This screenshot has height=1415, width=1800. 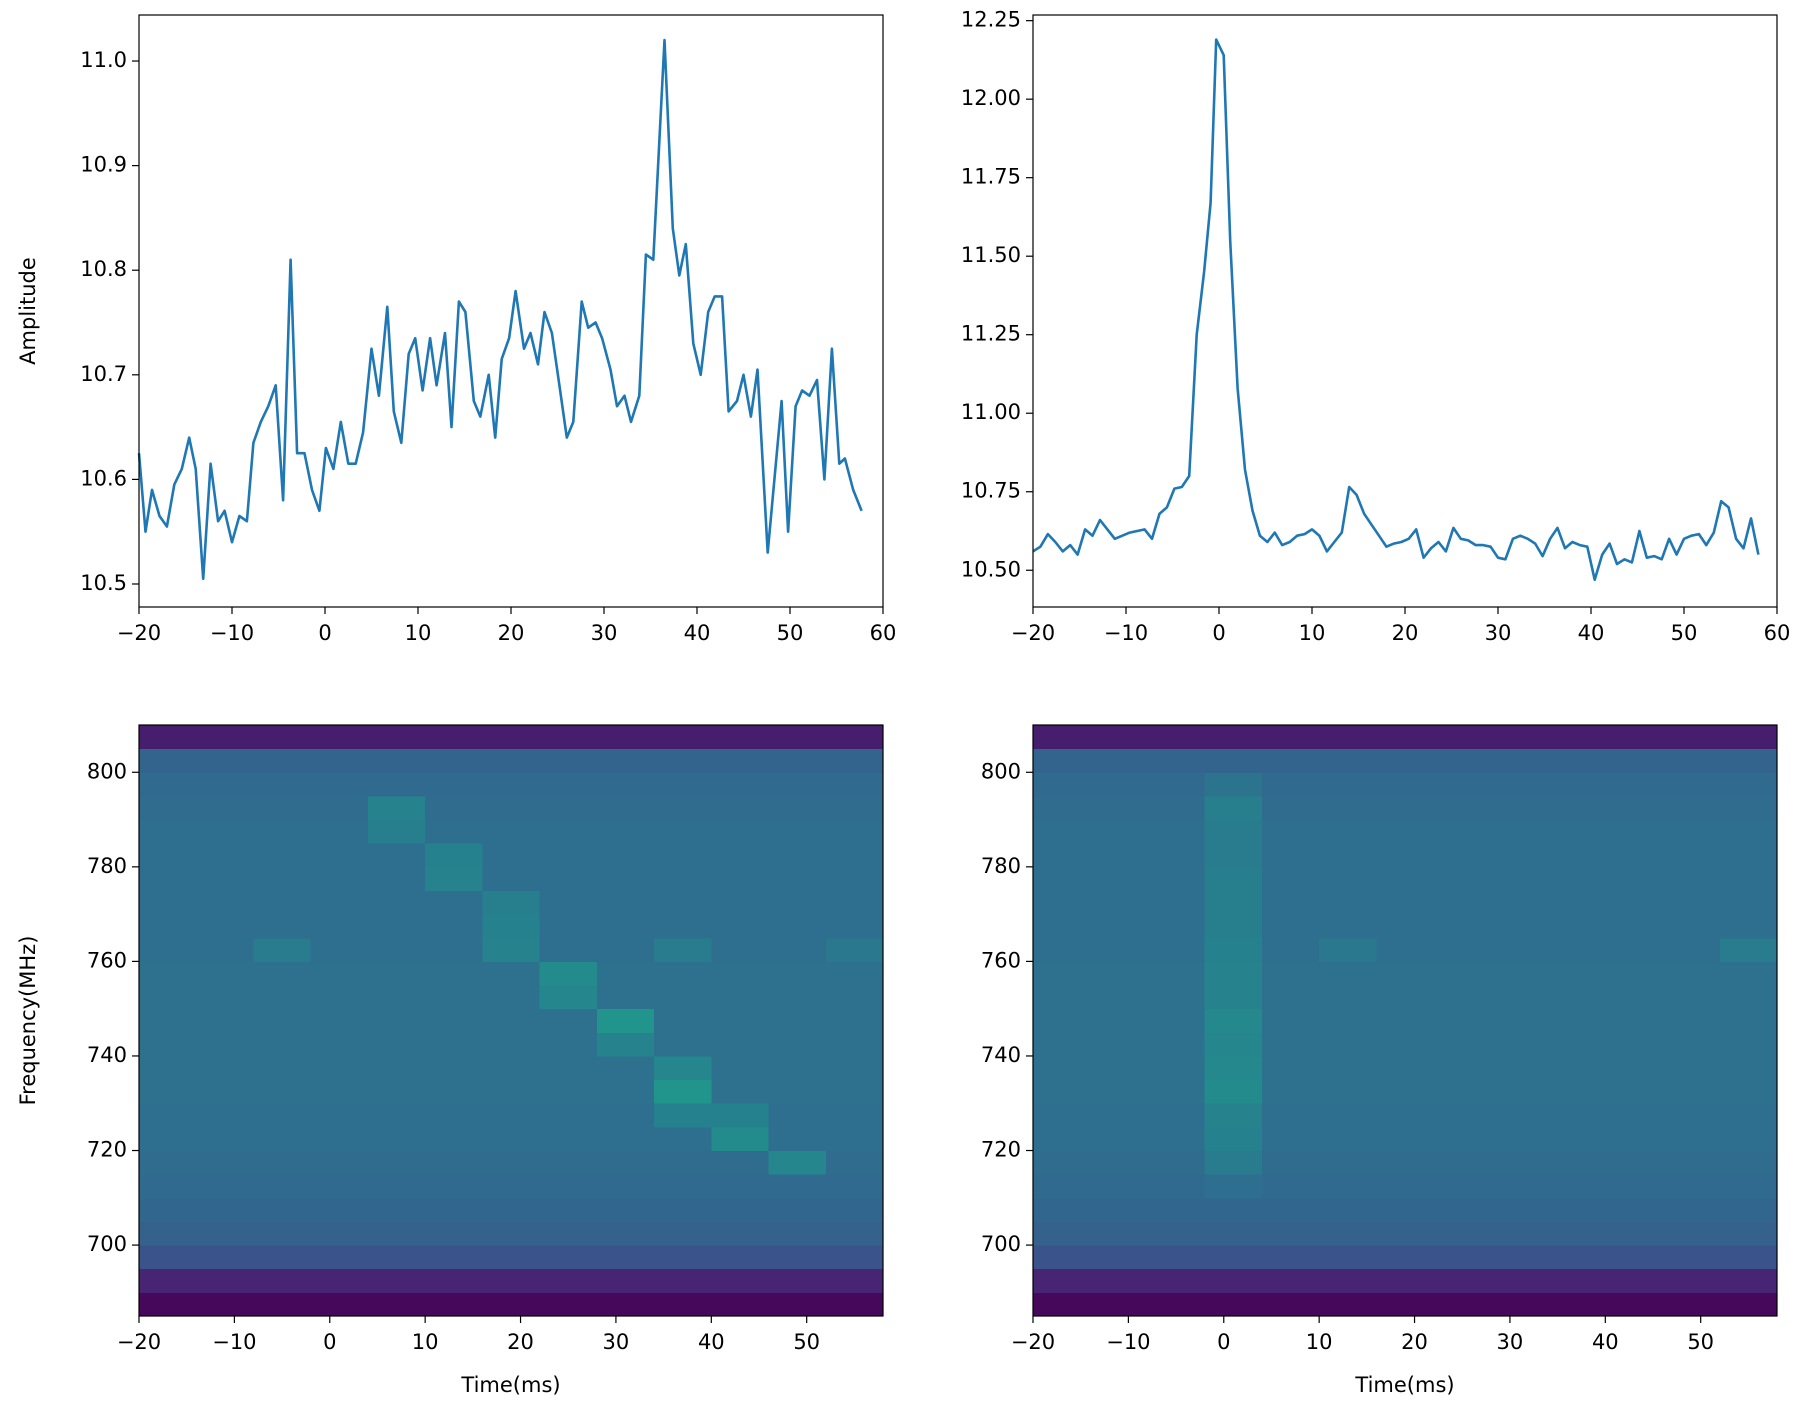 I want to click on y-tick-label: 11.75, so click(x=991, y=177).